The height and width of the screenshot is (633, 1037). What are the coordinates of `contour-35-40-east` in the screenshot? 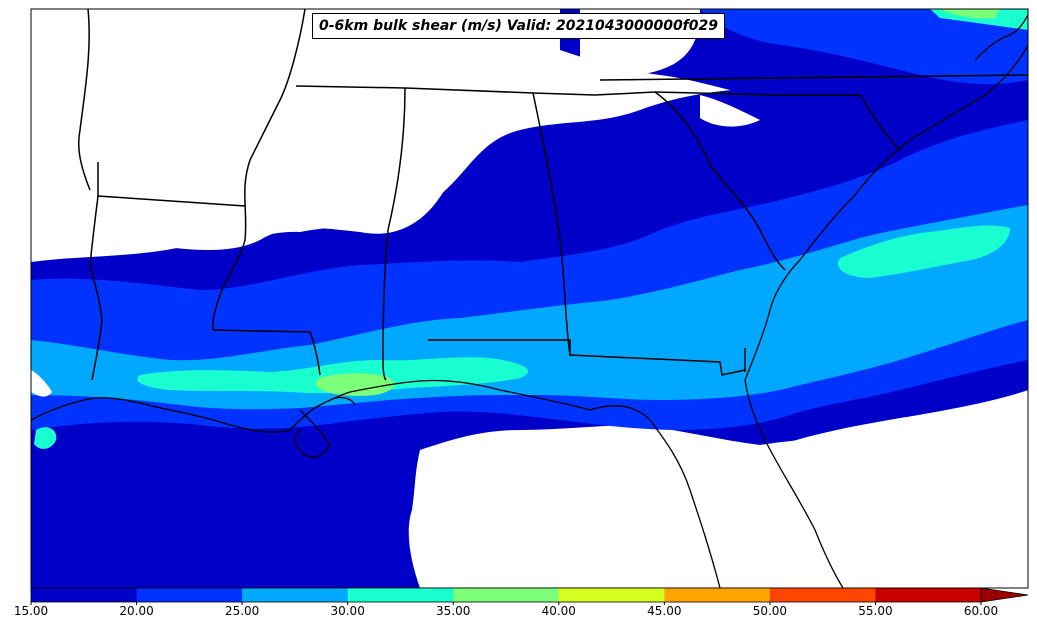 It's located at (970, 14).